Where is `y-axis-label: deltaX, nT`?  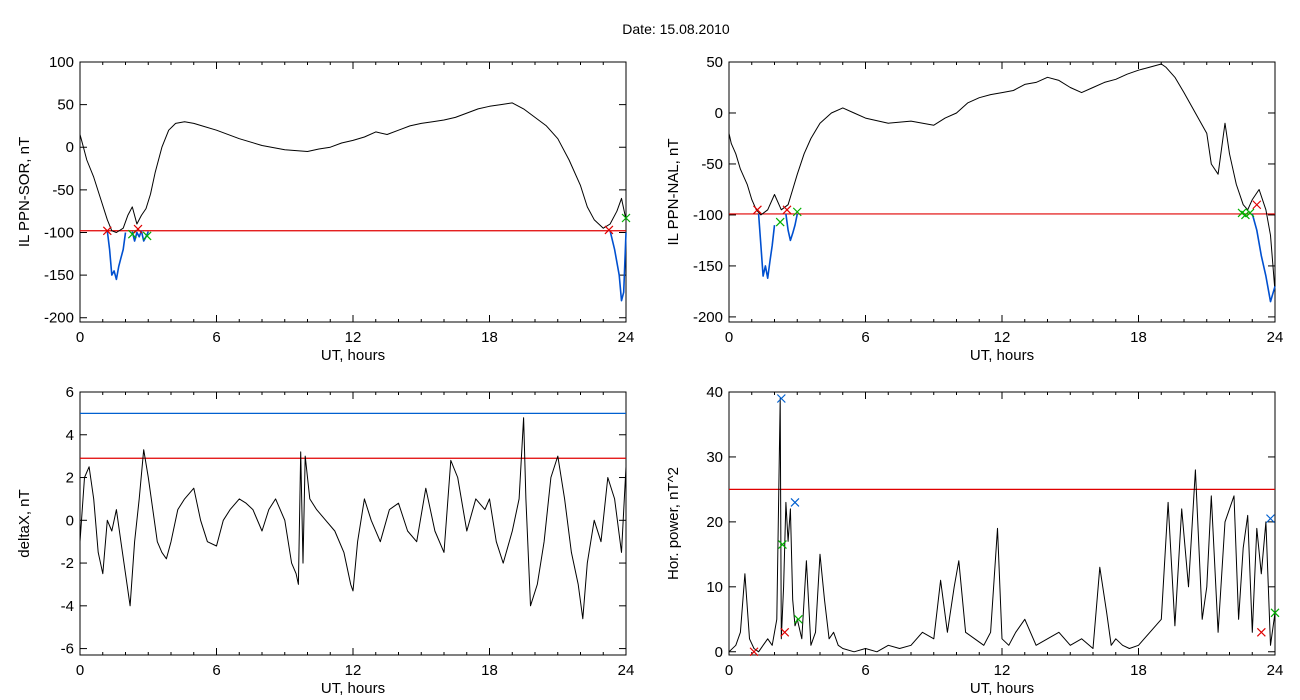 y-axis-label: deltaX, nT is located at coordinates (24, 523).